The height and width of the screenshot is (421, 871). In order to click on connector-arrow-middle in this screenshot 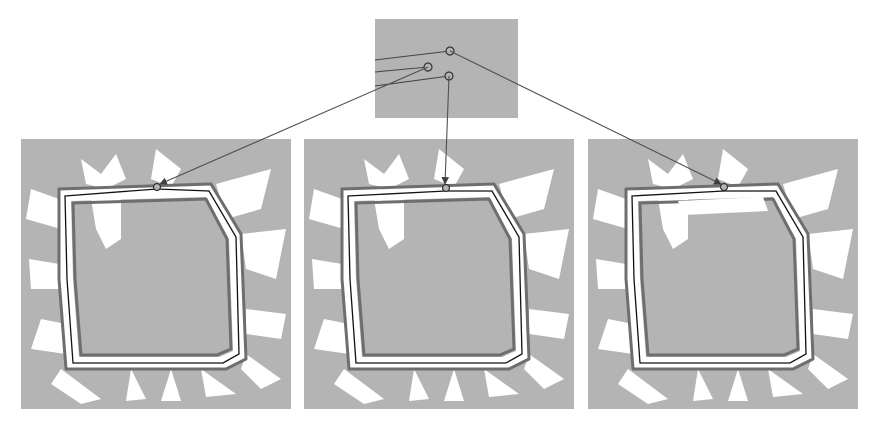, I will do `click(445, 130)`.